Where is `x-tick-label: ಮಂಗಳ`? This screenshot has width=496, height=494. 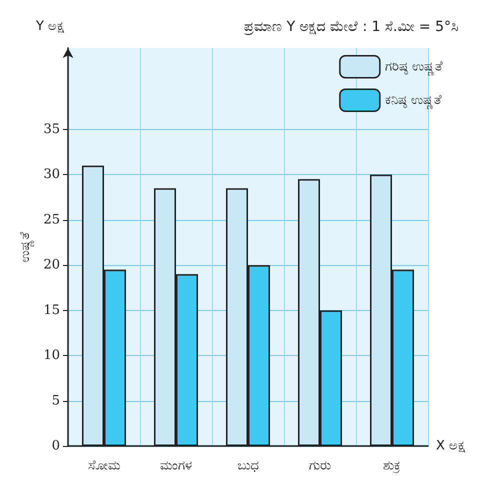
x-tick-label: ಮಂಗಳ is located at coordinates (176, 466).